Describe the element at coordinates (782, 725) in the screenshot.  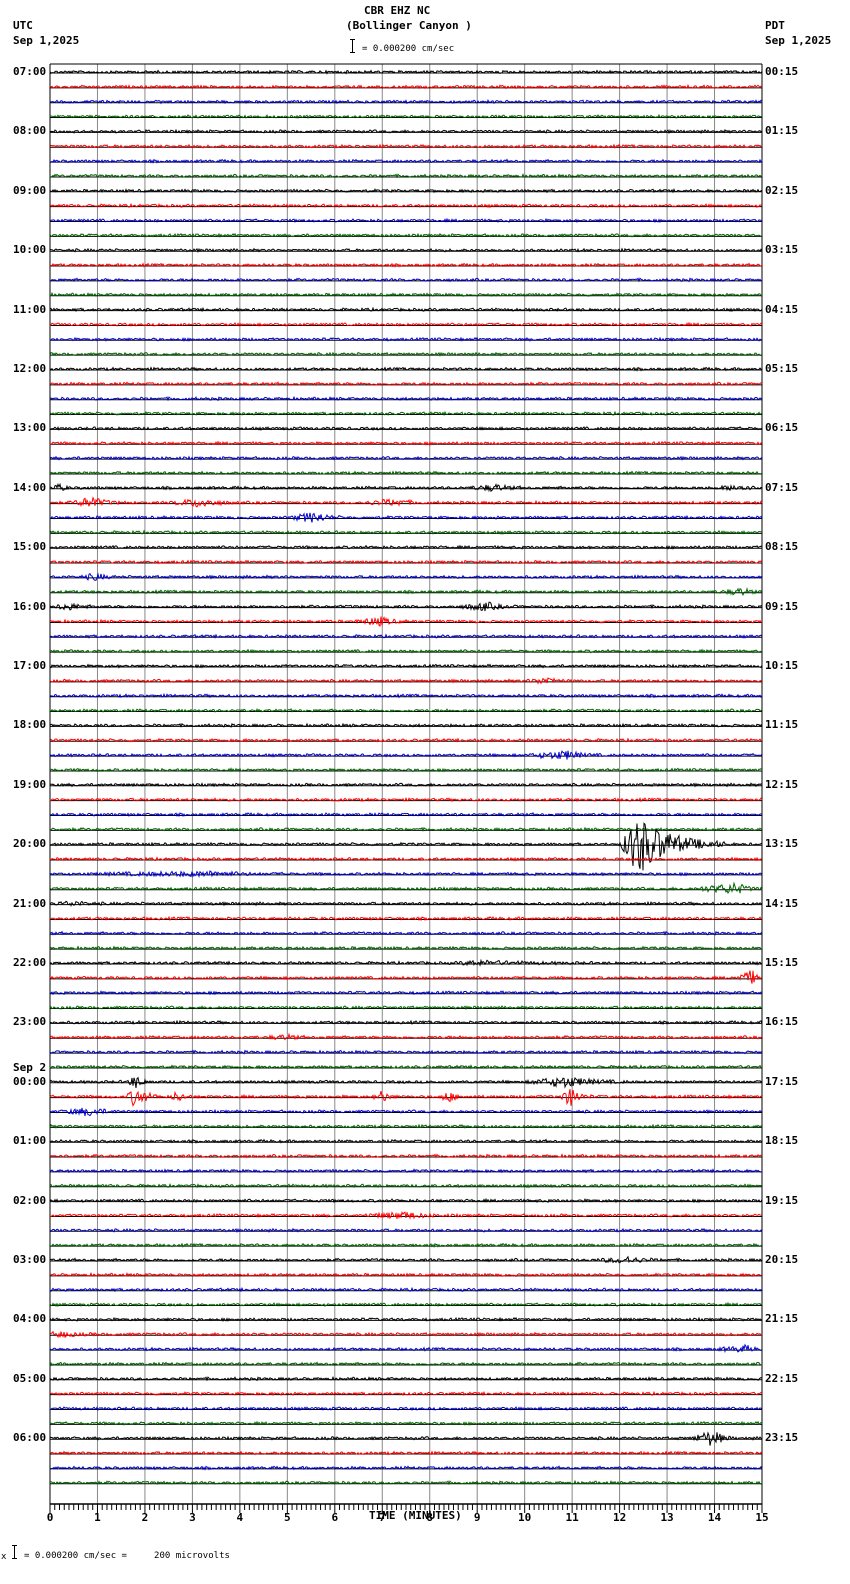
I see `pdt-hour-label: 11:15` at that location.